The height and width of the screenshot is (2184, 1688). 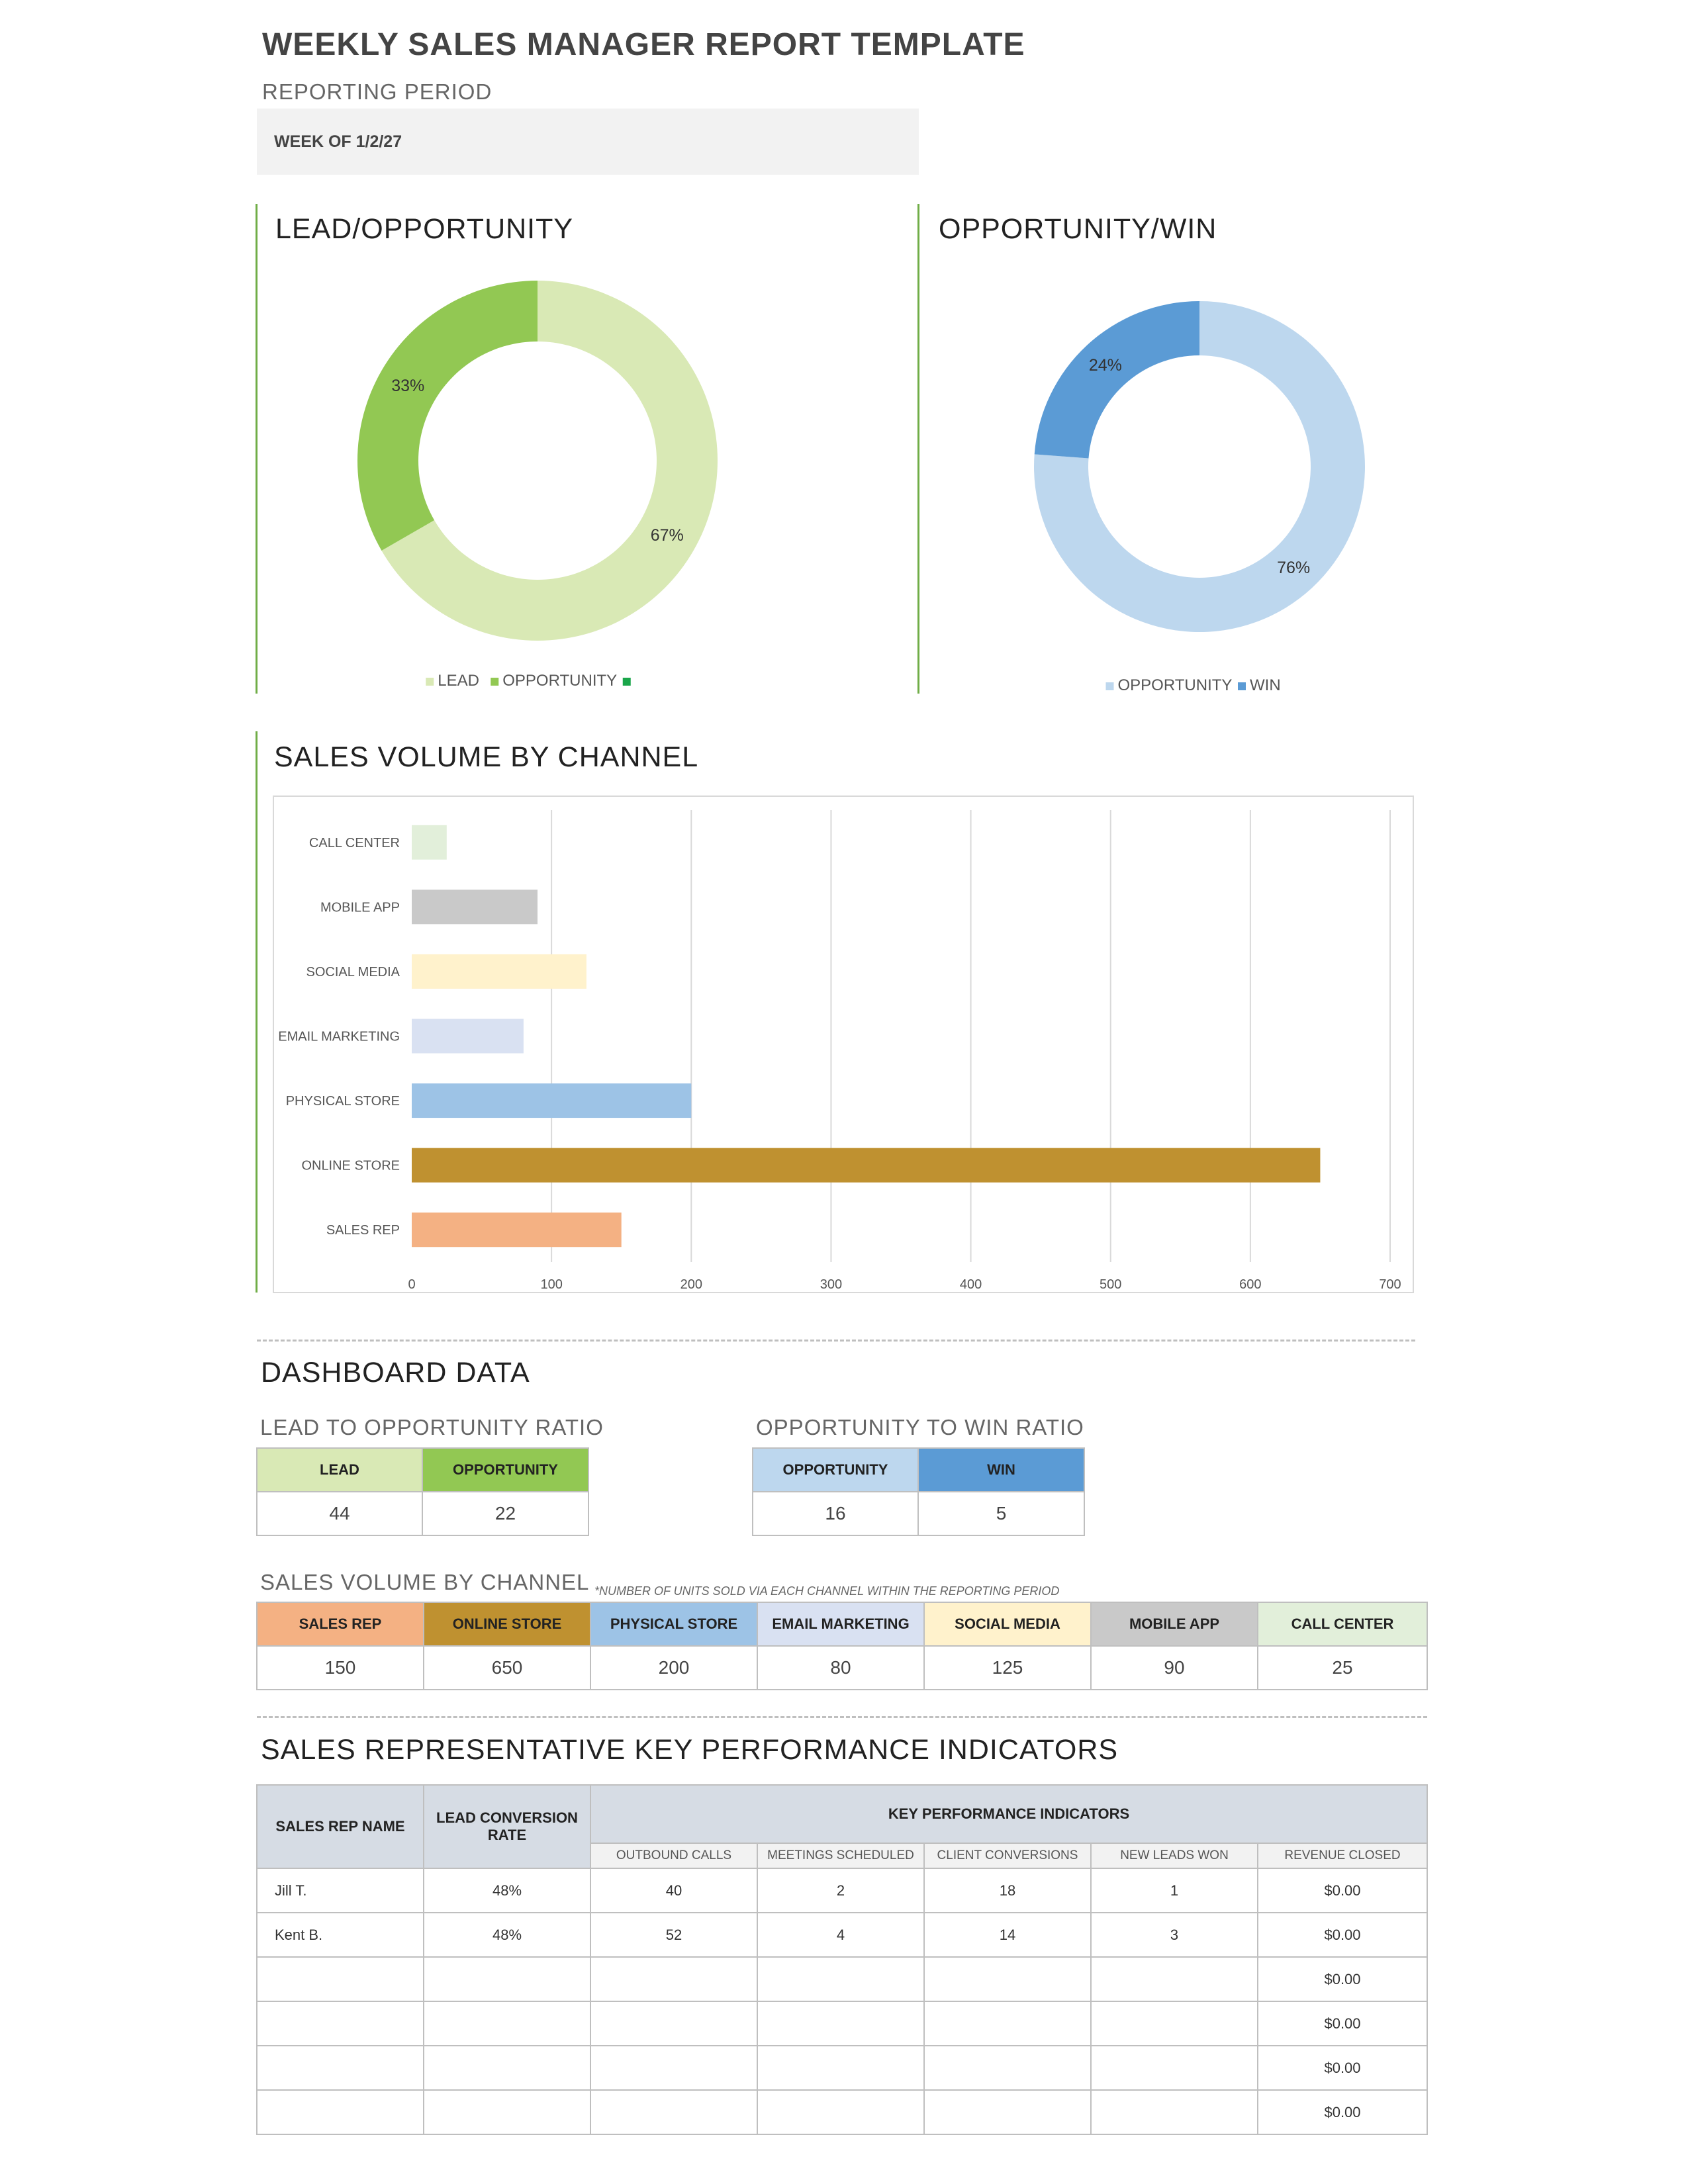 I want to click on kpi-cell-new-leads: 1, so click(x=1174, y=1891).